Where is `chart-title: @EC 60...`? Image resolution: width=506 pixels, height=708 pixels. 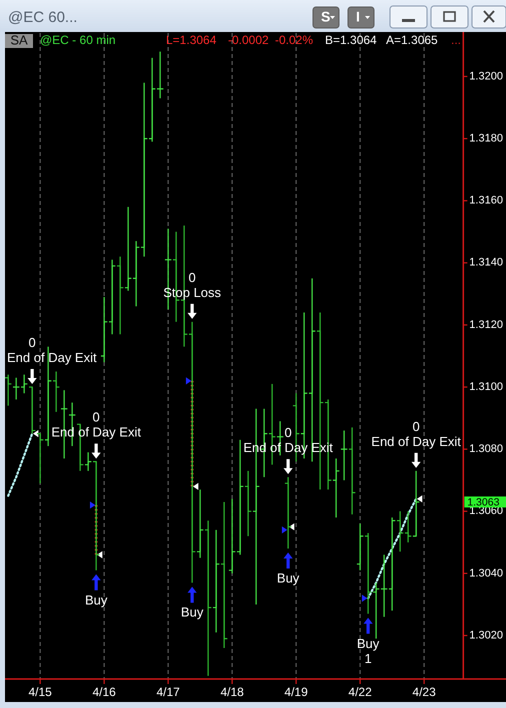 chart-title: @EC 60... is located at coordinates (43, 17).